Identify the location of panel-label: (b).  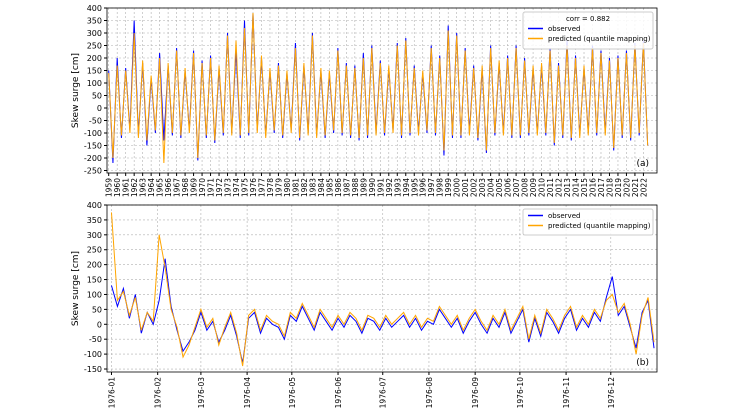
(642, 363).